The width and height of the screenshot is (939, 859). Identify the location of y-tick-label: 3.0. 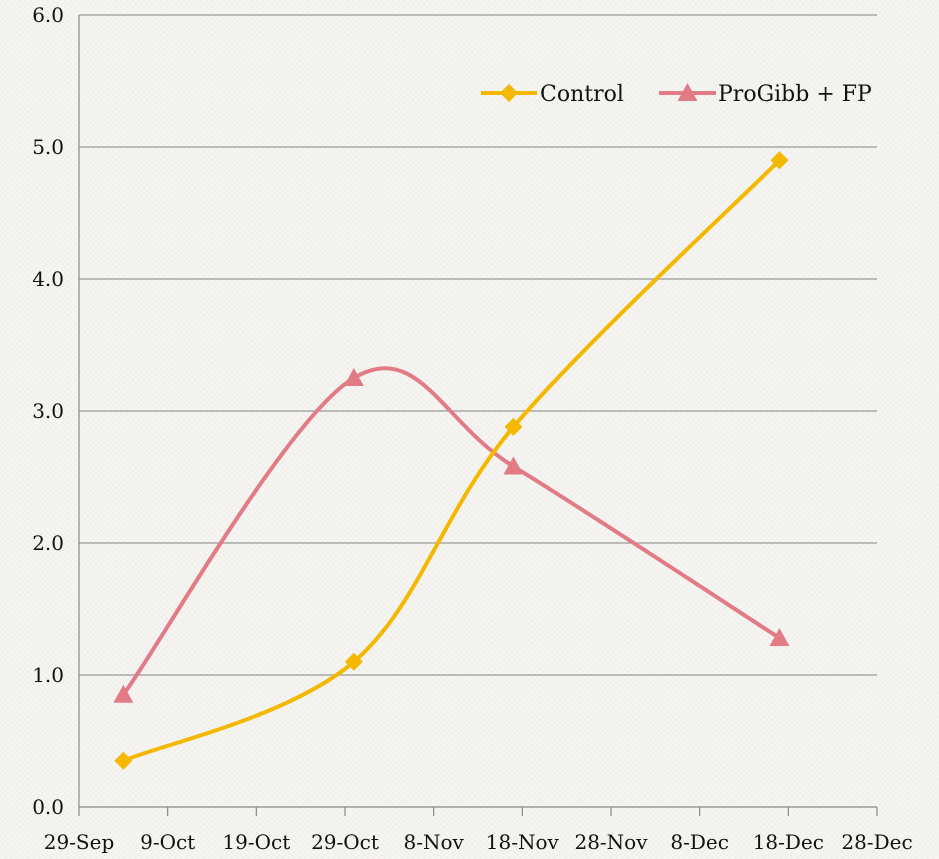
(48, 411).